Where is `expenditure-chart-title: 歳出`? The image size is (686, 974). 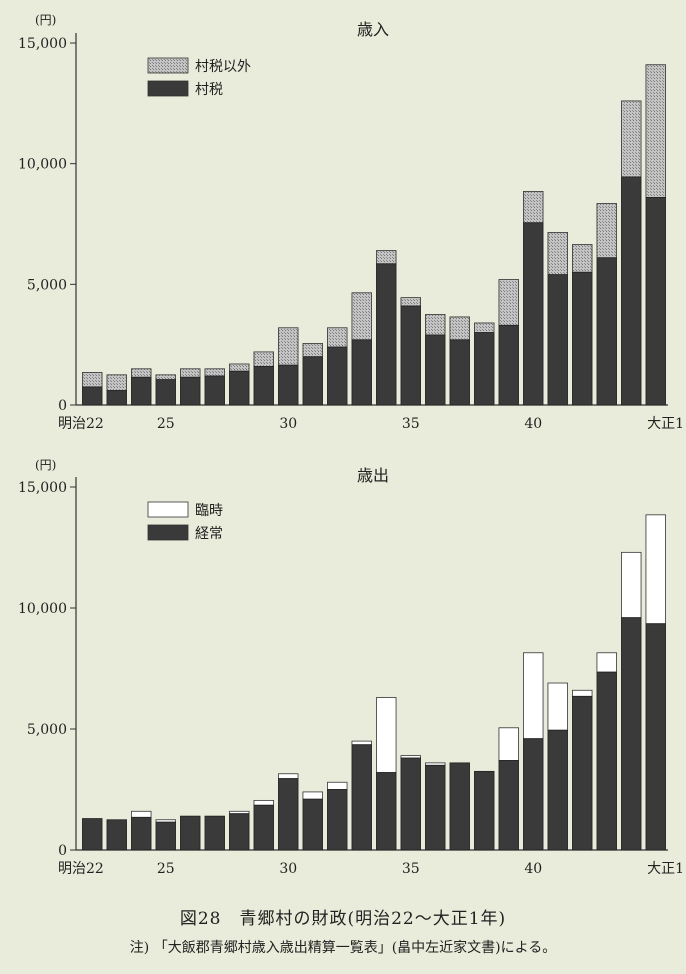 expenditure-chart-title: 歳出 is located at coordinates (373, 475).